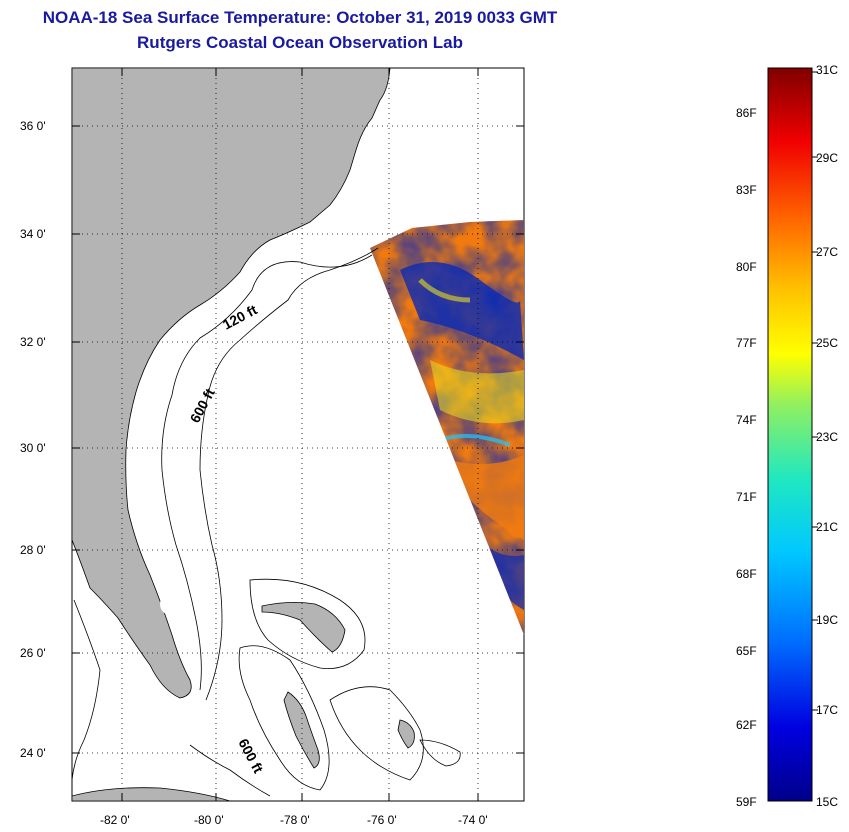 Image resolution: width=849 pixels, height=832 pixels. I want to click on map-subtitle: Rutgers Coastal Ocean Observation Lab, so click(300, 42).